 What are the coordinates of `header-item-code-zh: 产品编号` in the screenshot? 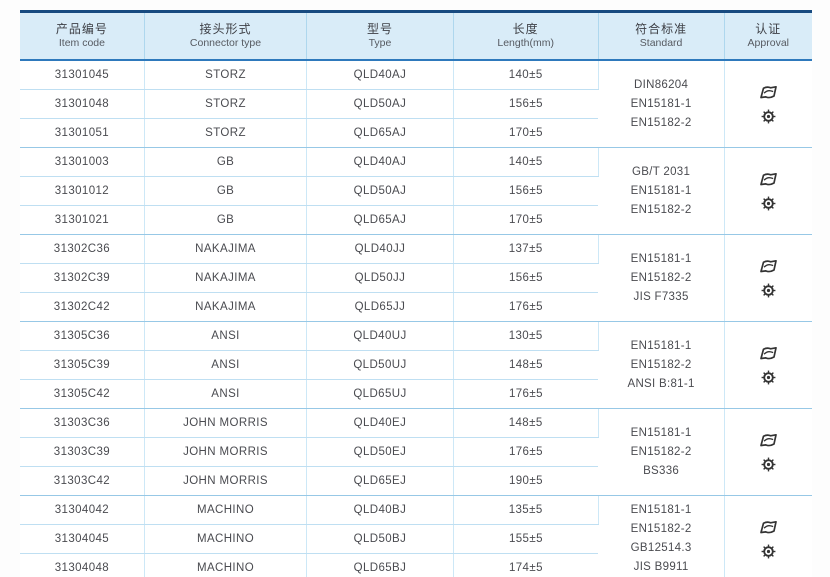 It's located at (81, 29).